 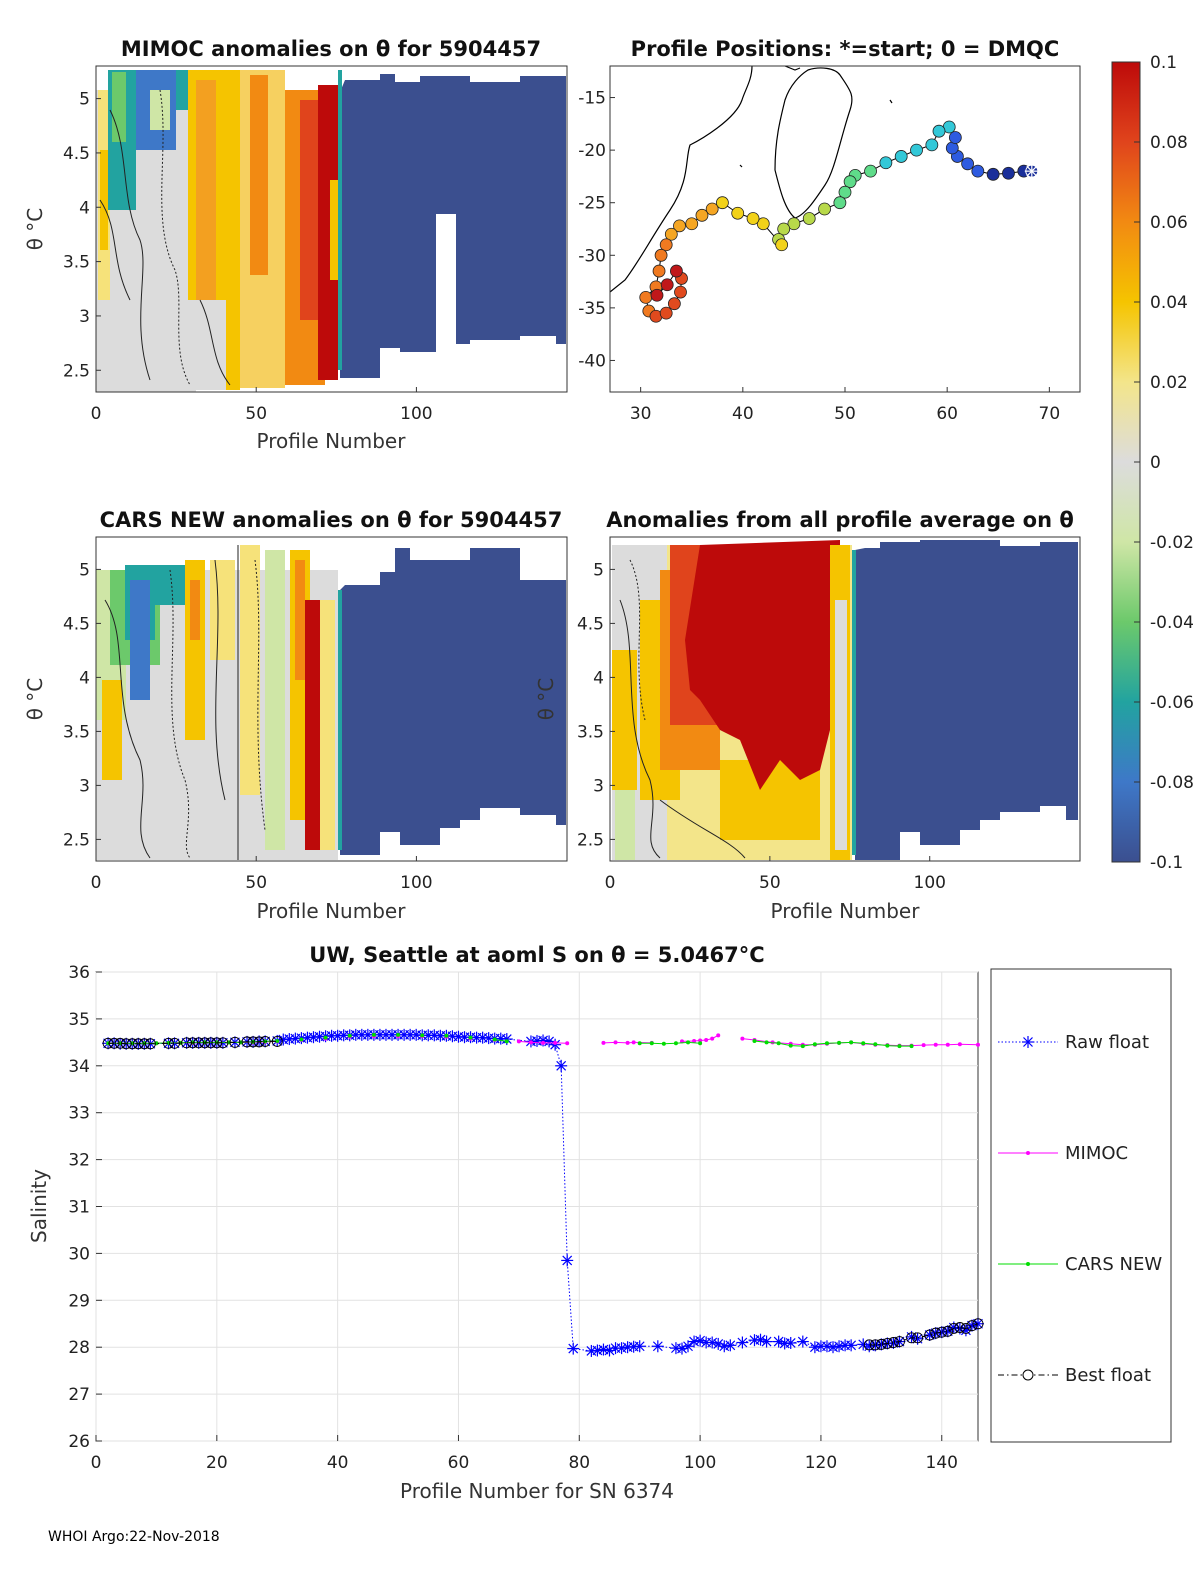 I want to click on map-x-tick-label: 40, so click(x=743, y=414).